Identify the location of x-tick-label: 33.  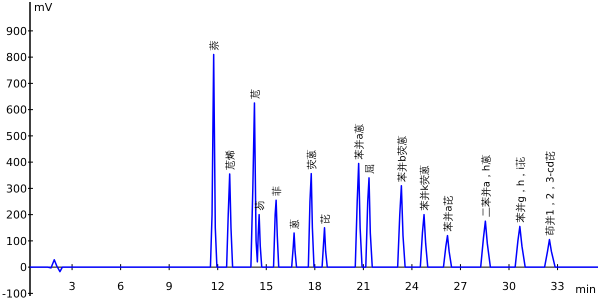
(557, 287).